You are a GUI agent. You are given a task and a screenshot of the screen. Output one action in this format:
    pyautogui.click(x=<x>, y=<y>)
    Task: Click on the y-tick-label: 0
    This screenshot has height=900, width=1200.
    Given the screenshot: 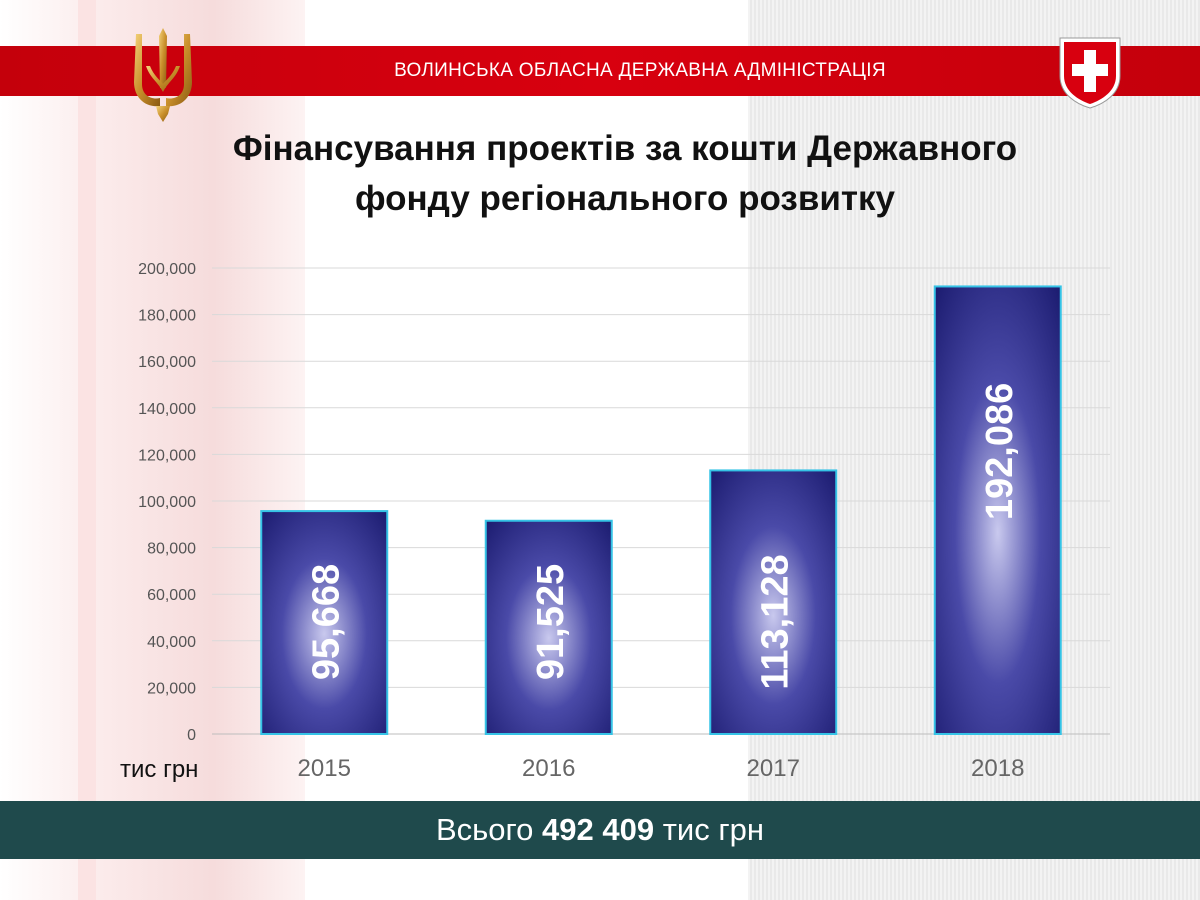 What is the action you would take?
    pyautogui.click(x=191, y=735)
    